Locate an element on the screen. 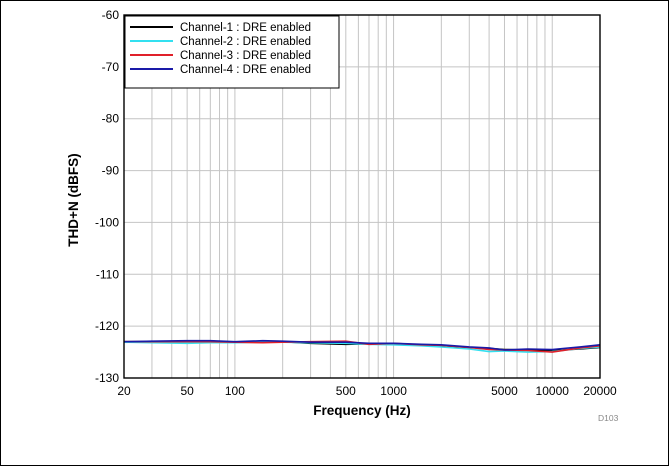  y-axis-label: THD+N (dBFS) is located at coordinates (73, 199).